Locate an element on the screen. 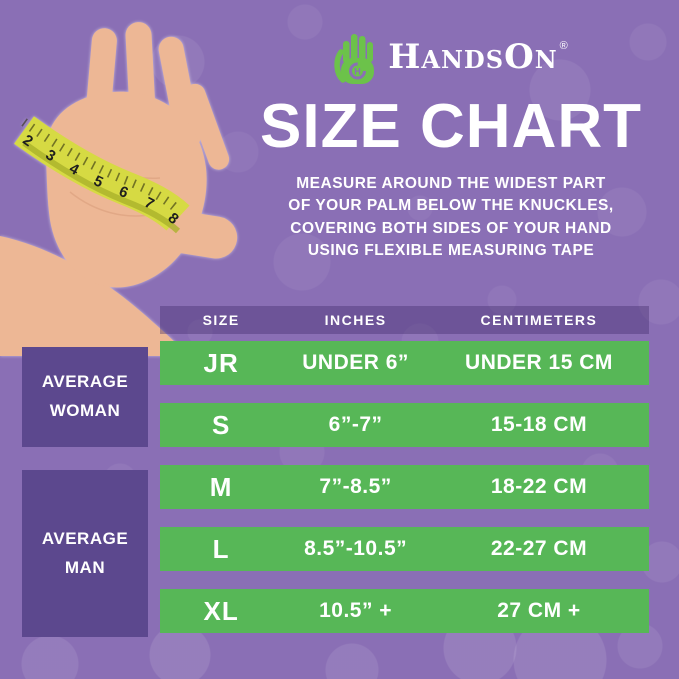 This screenshot has height=679, width=679. logo-monogram: H is located at coordinates (358, 72).